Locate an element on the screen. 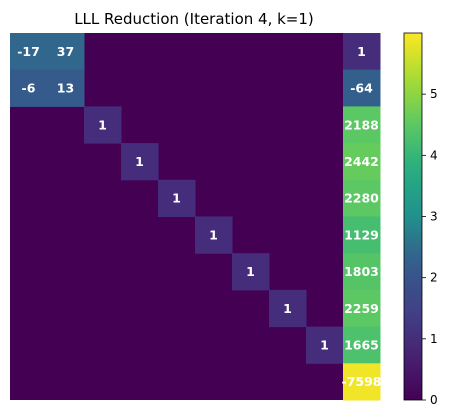 This screenshot has width=451, height=420. cell-value-label: -17 is located at coordinates (28, 51).